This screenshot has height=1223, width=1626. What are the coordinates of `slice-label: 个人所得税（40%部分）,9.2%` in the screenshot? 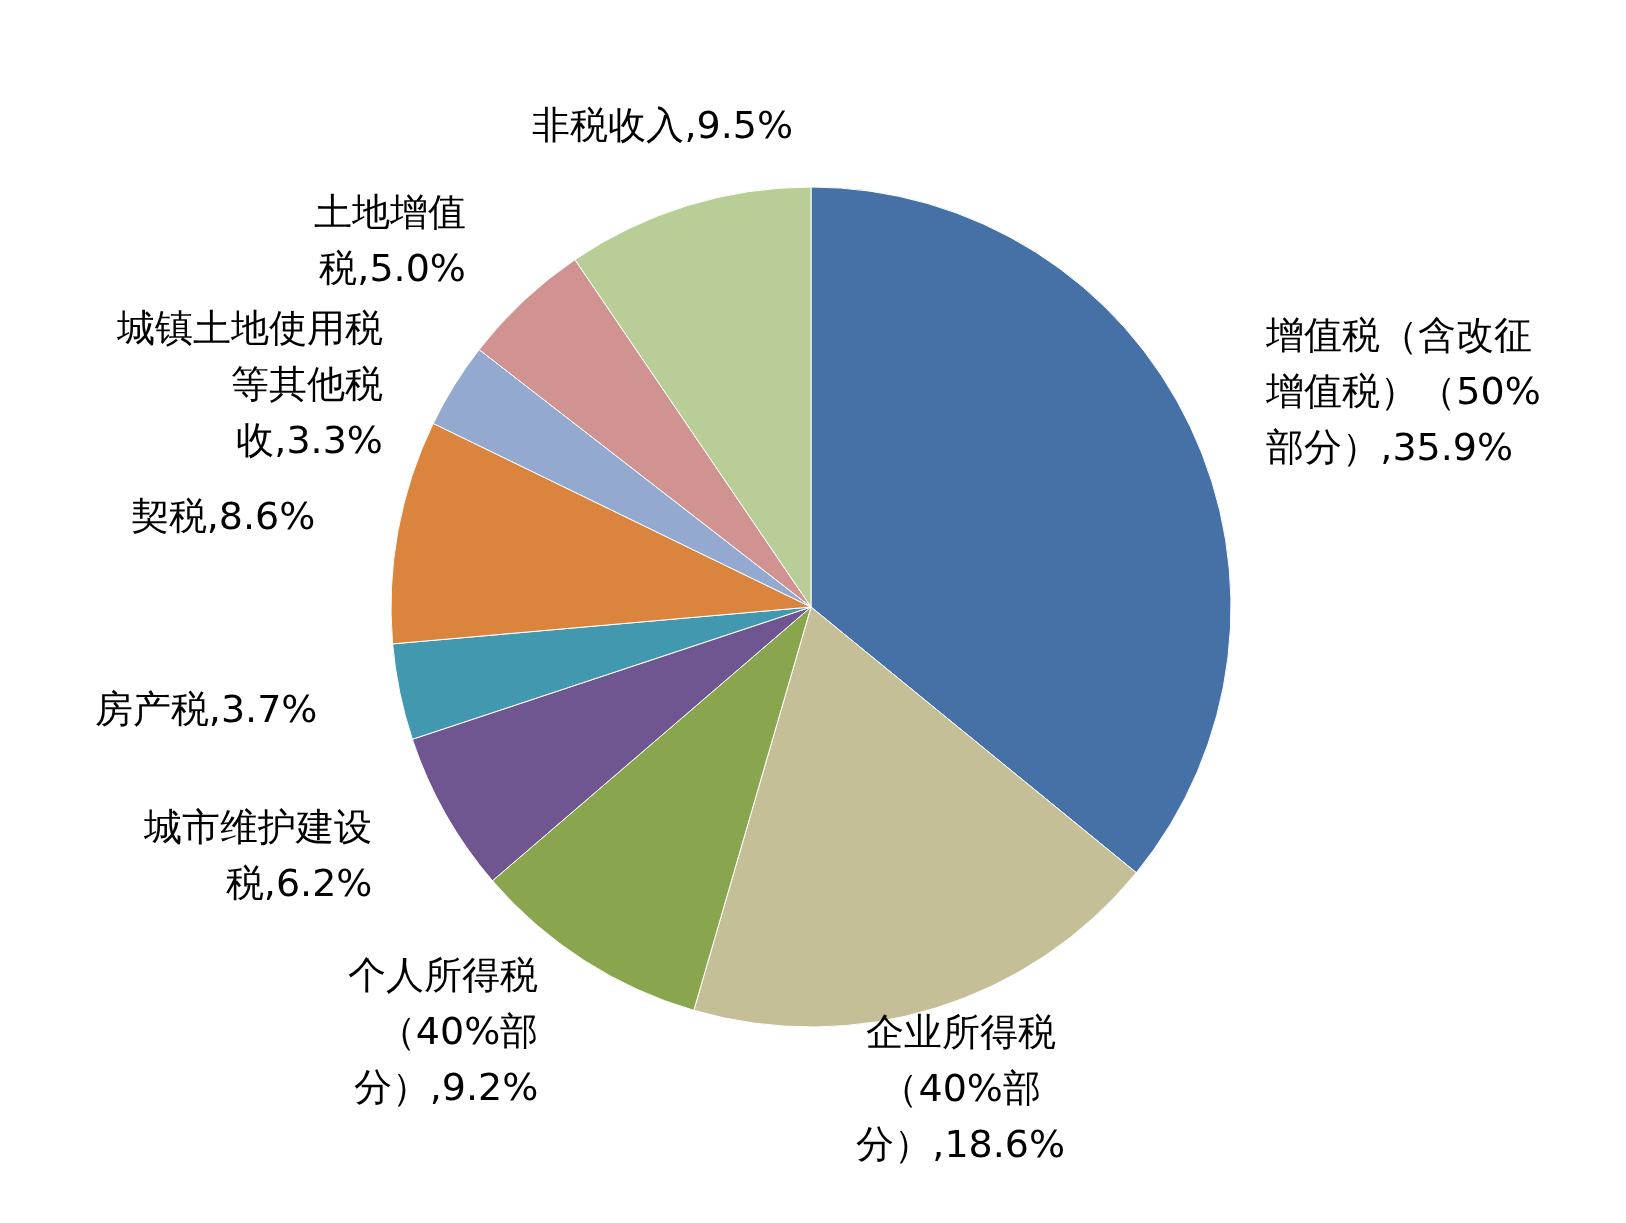 It's located at (443, 1031).